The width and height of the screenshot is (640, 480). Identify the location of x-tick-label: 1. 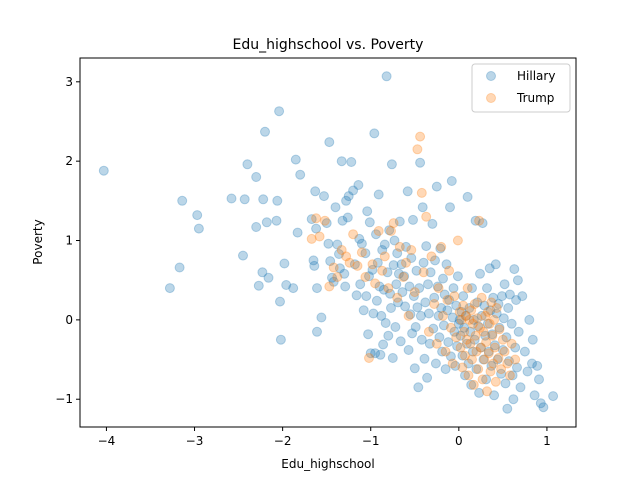
(547, 441).